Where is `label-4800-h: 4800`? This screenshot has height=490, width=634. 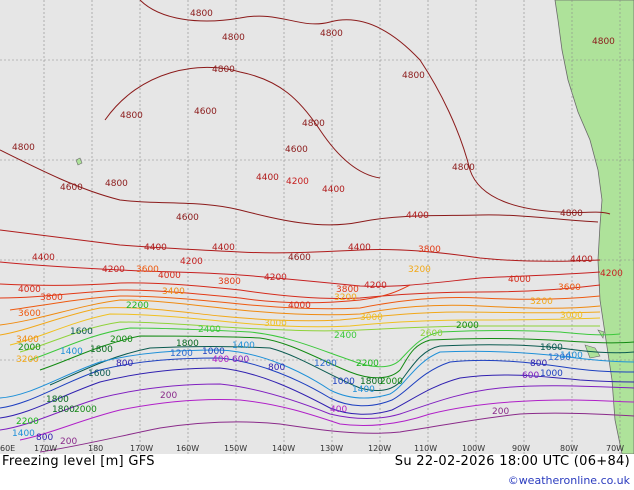
label-4800-h: 4800 is located at coordinates (23, 148).